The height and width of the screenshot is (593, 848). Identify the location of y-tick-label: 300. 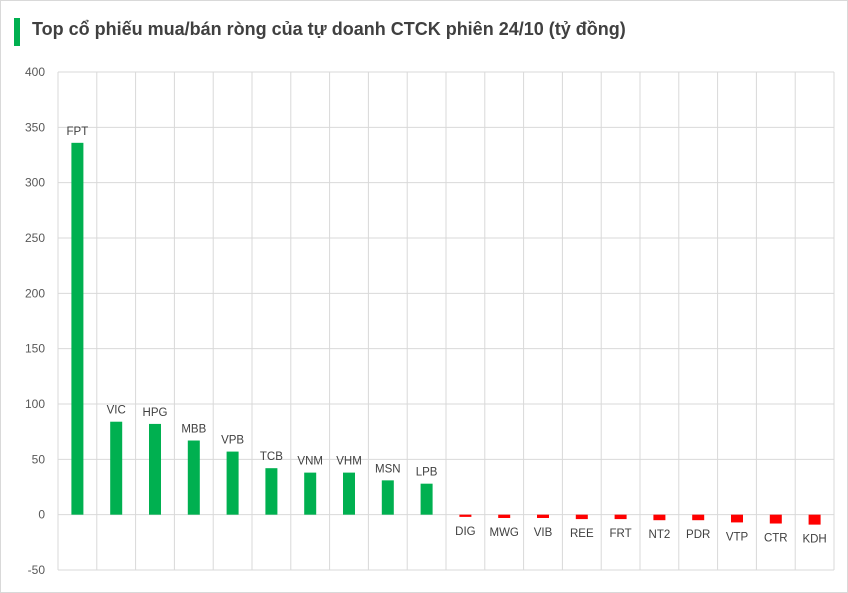
(35, 183).